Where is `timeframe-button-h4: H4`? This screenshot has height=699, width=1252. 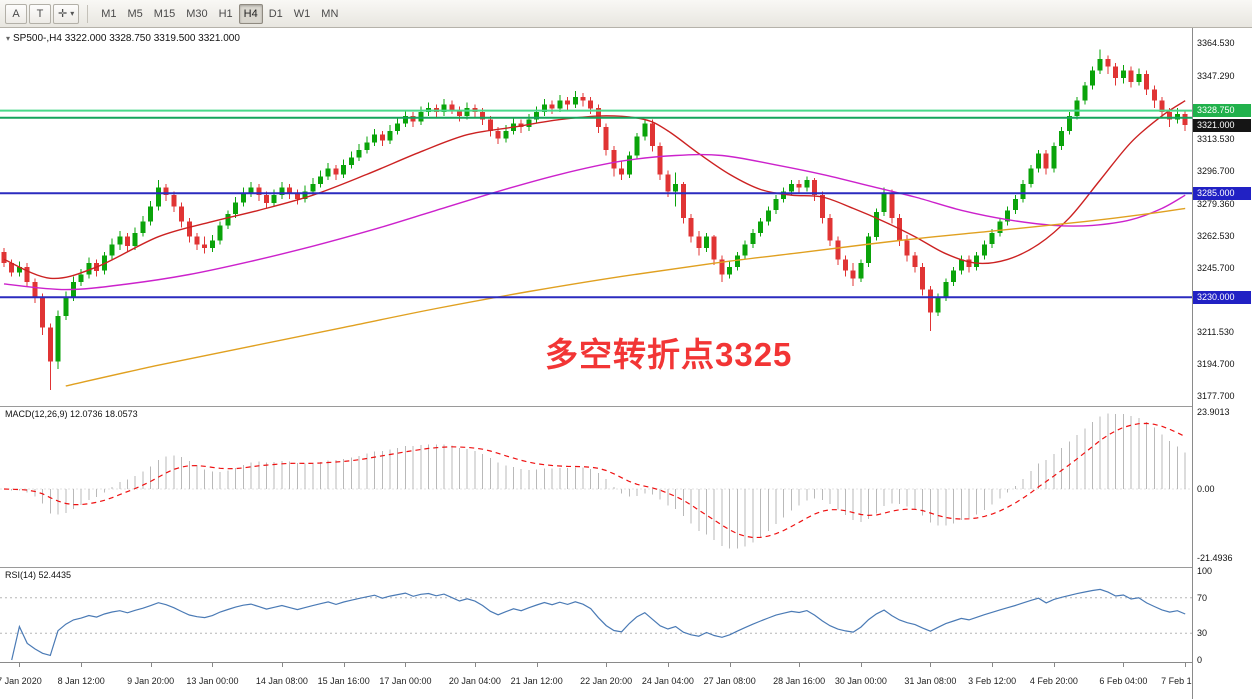 timeframe-button-h4: H4 is located at coordinates (250, 13).